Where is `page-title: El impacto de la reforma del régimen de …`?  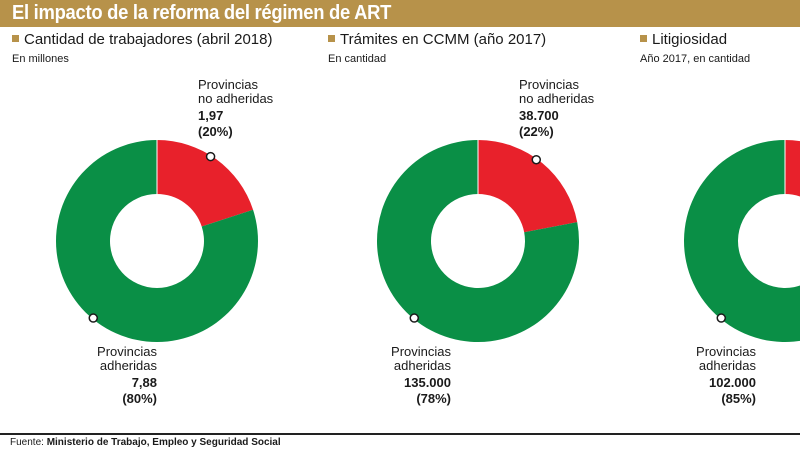 page-title: El impacto de la reforma del régimen de … is located at coordinates (202, 13).